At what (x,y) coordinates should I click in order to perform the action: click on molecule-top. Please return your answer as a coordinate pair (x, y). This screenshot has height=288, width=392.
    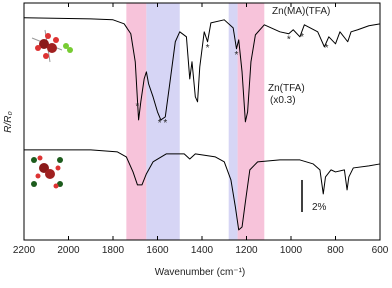
    Looking at the image, I should click on (52, 46).